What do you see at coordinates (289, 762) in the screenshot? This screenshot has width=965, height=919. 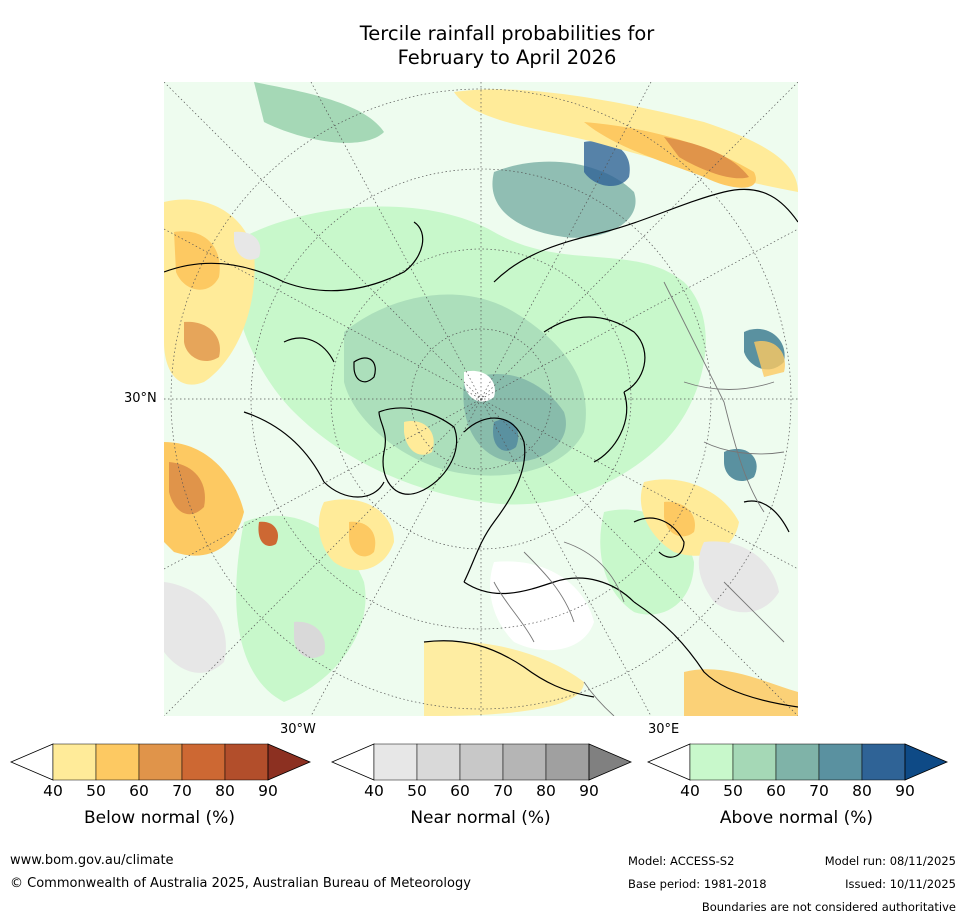 I see `colorbar-below-upper-extend` at bounding box center [289, 762].